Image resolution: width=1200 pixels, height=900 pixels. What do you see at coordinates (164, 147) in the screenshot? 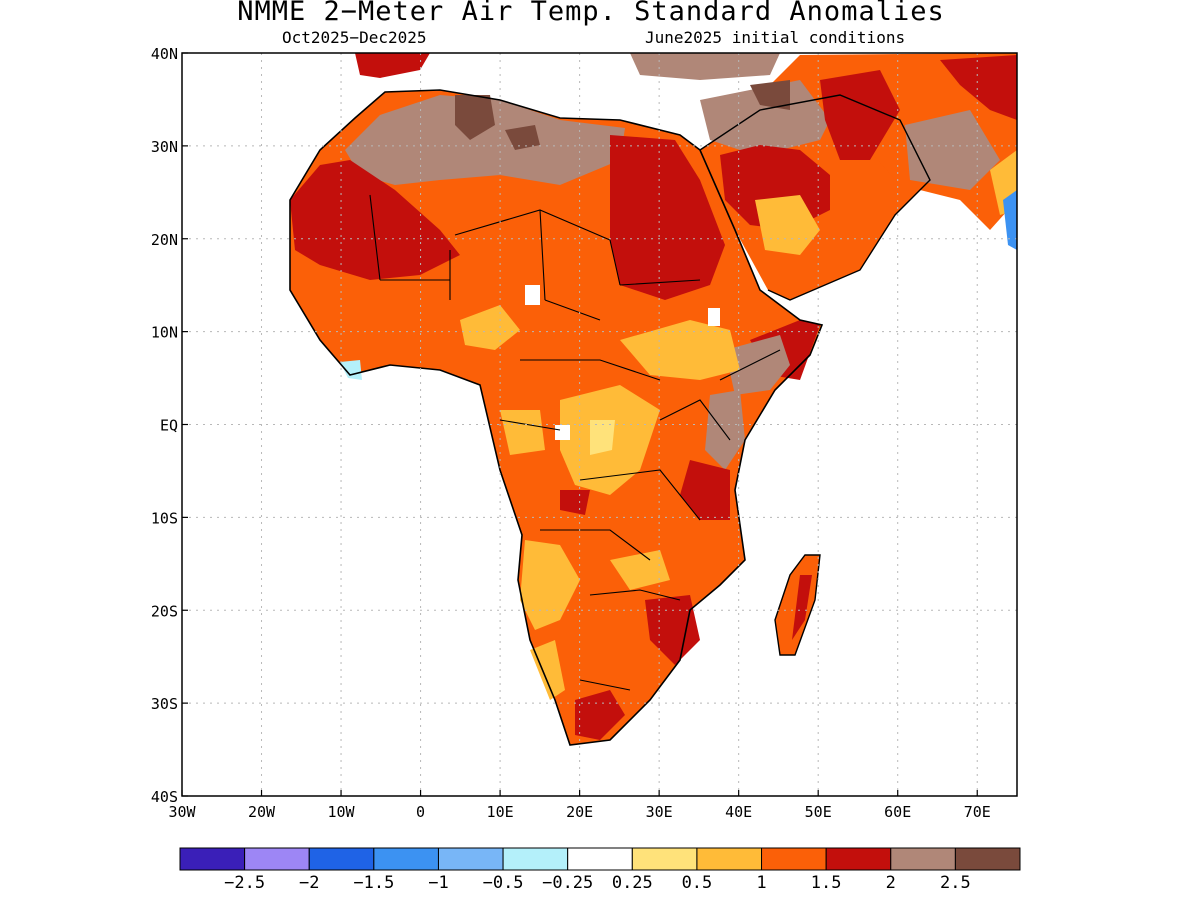
I see `lat-tick-label: 30N` at bounding box center [164, 147].